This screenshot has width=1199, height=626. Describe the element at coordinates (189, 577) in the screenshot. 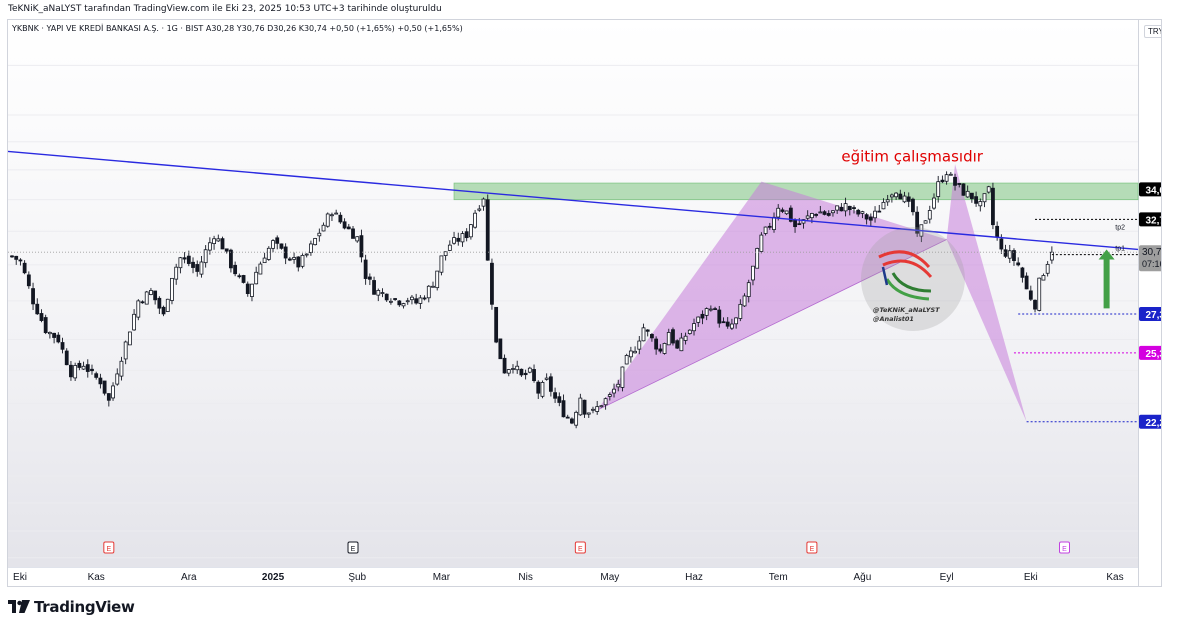

I see `time-tick-label: Ara` at that location.